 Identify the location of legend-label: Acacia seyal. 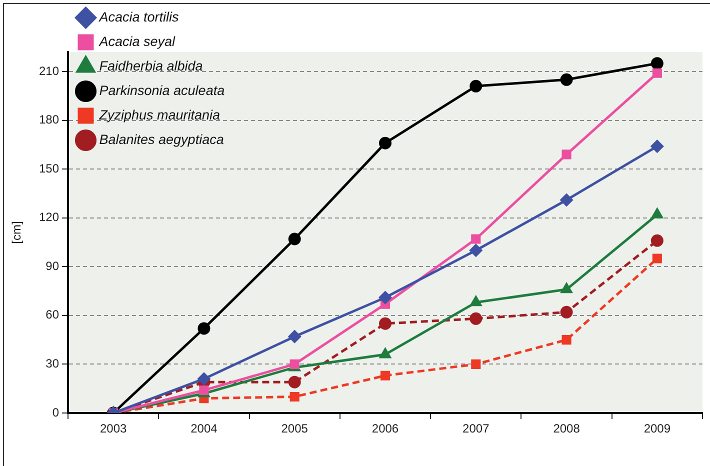
(137, 41).